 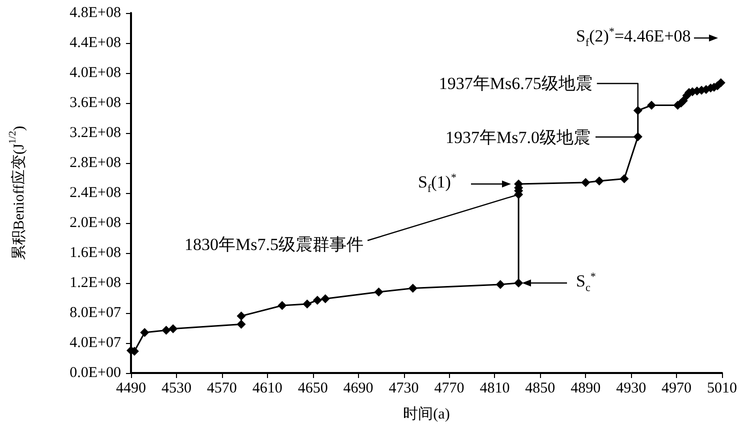 I want to click on y-tick-label: 4.0E+08, so click(x=95, y=73).